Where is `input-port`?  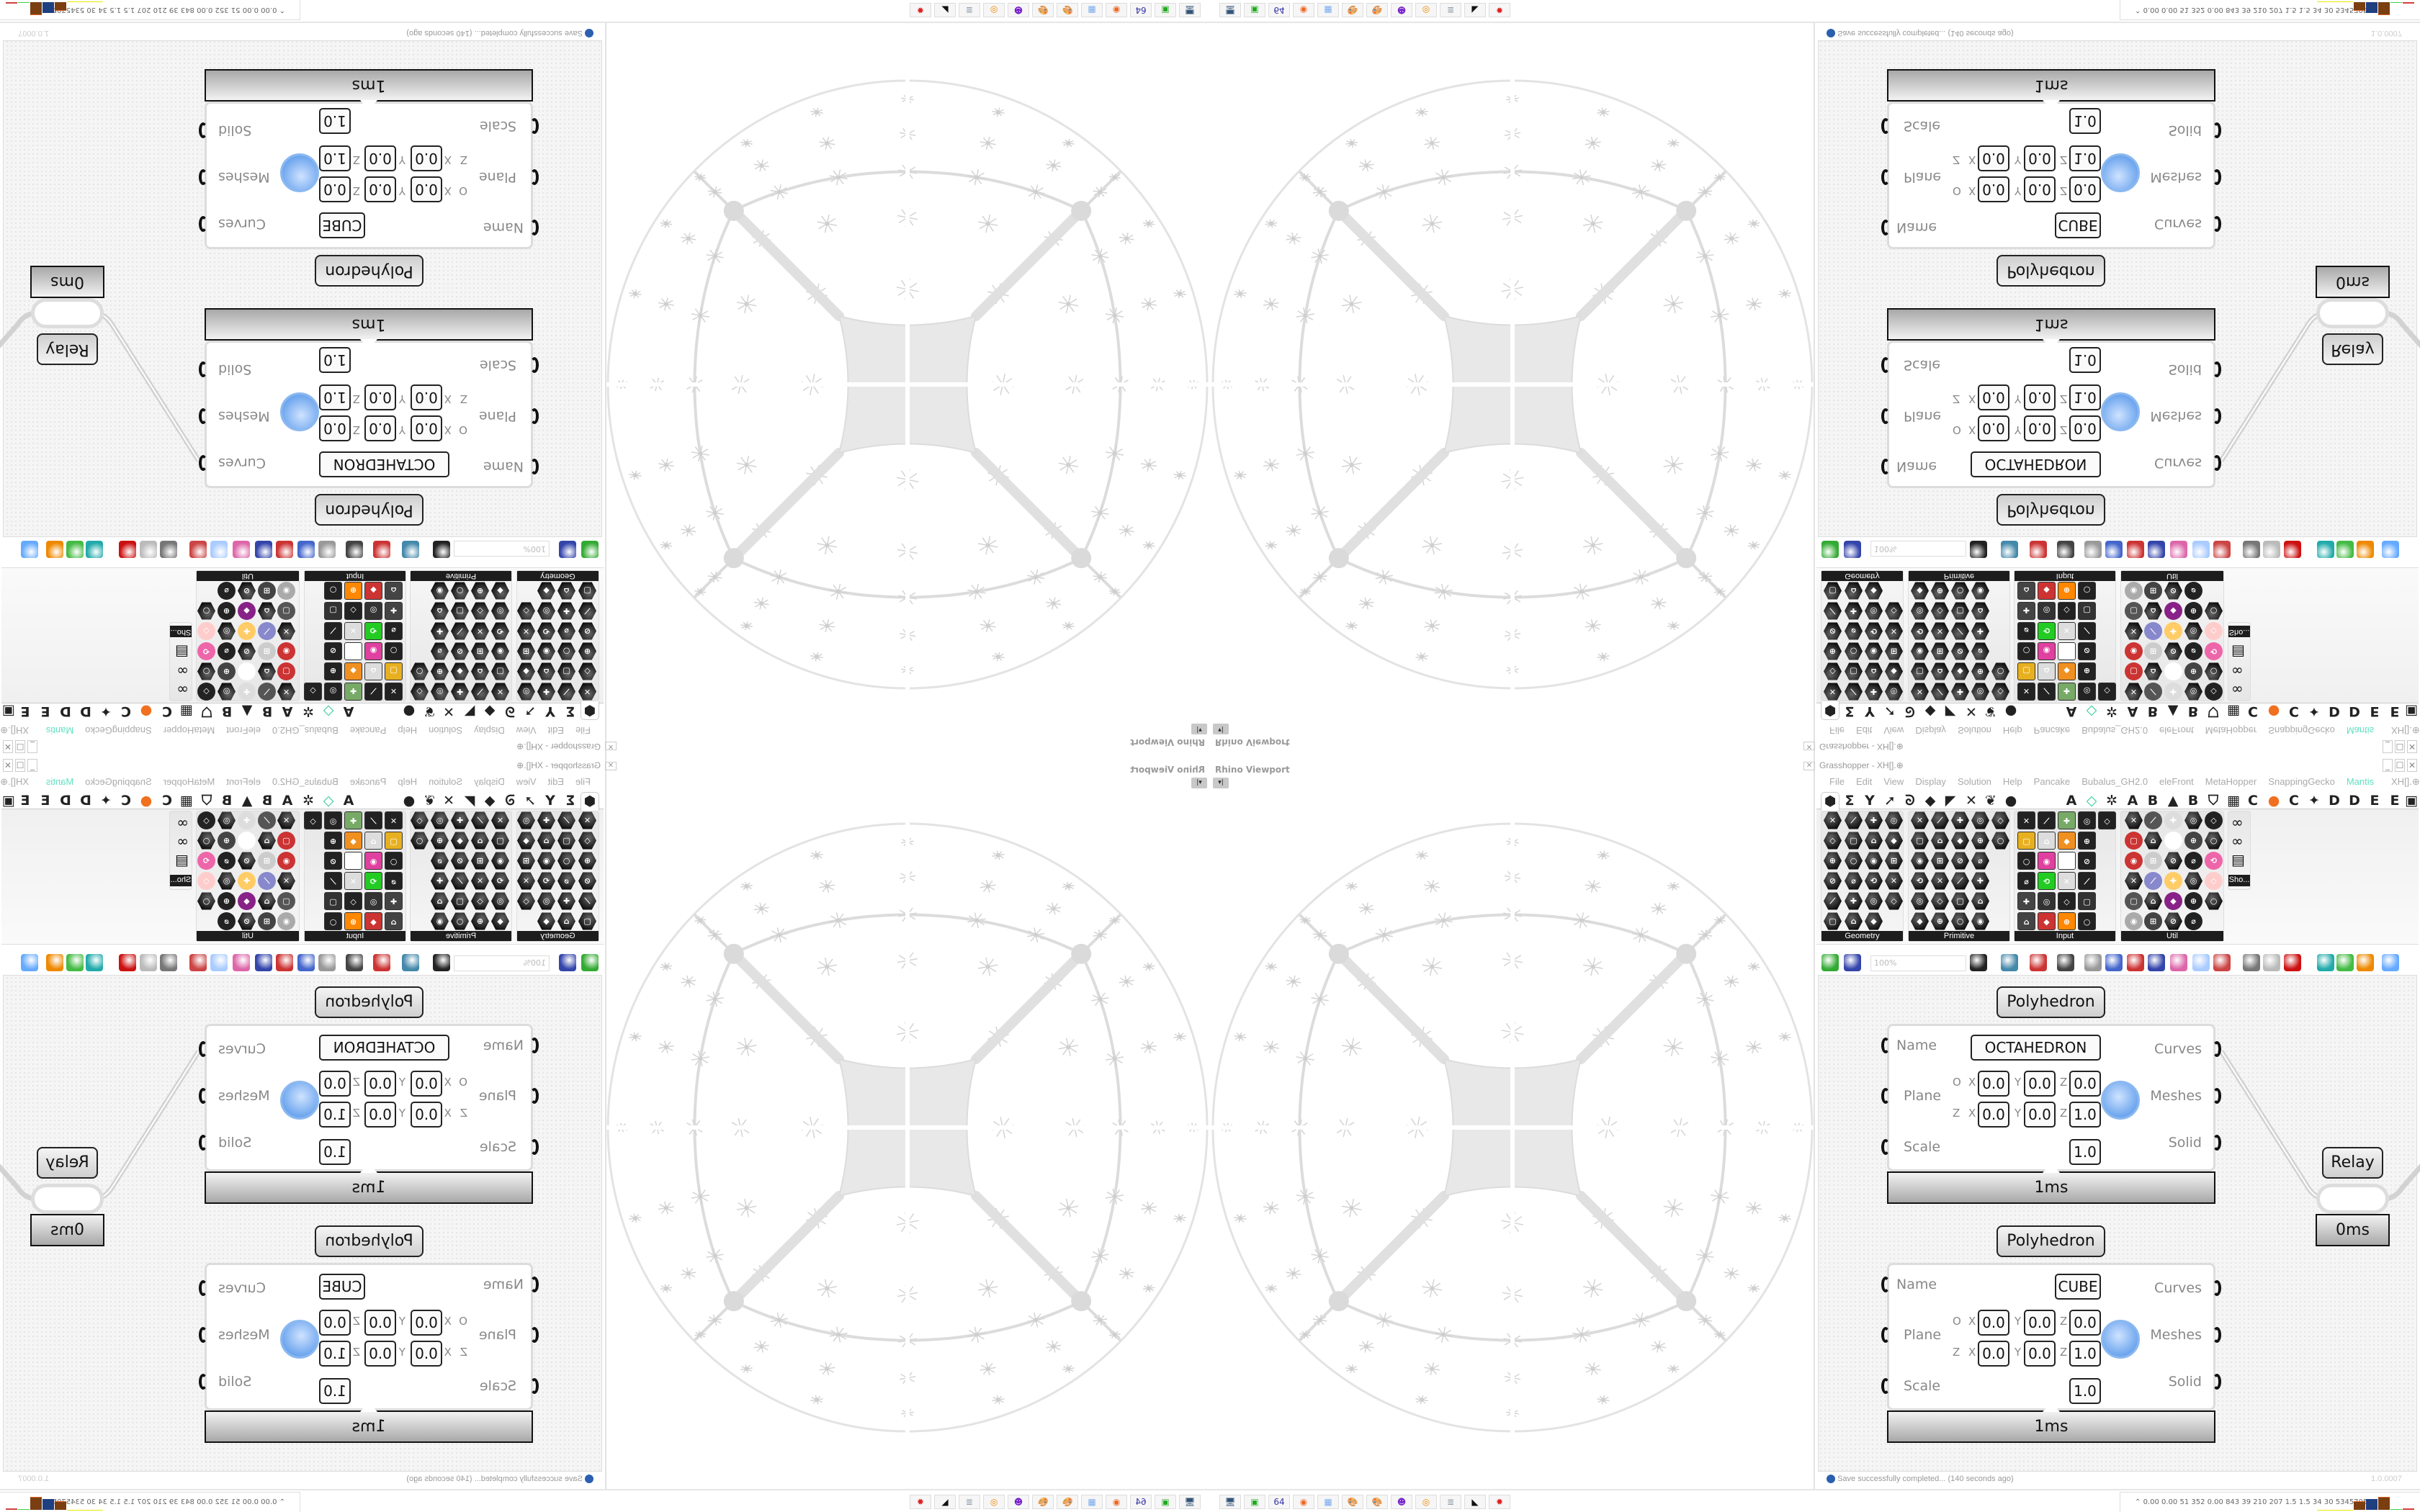 input-port is located at coordinates (1885, 416).